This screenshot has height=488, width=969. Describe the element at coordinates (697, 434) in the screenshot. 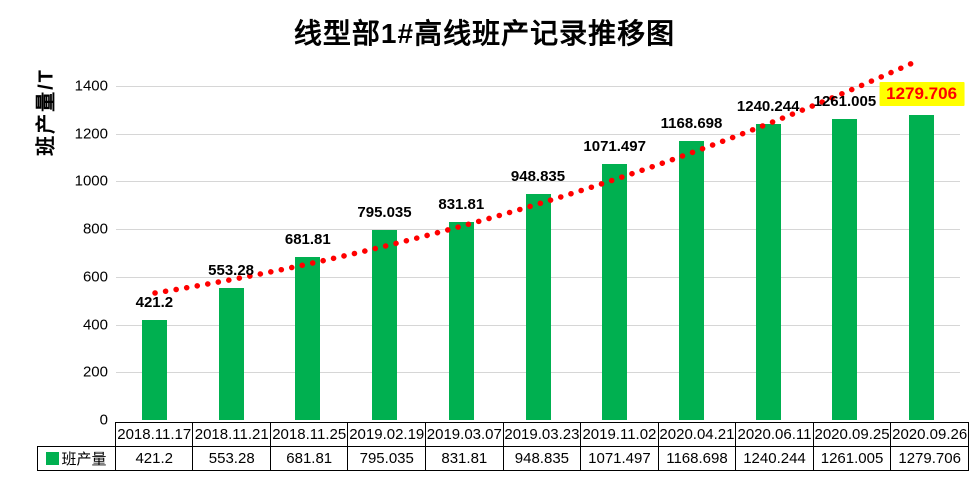

I see `date-header-cell: 2020.04.21` at that location.